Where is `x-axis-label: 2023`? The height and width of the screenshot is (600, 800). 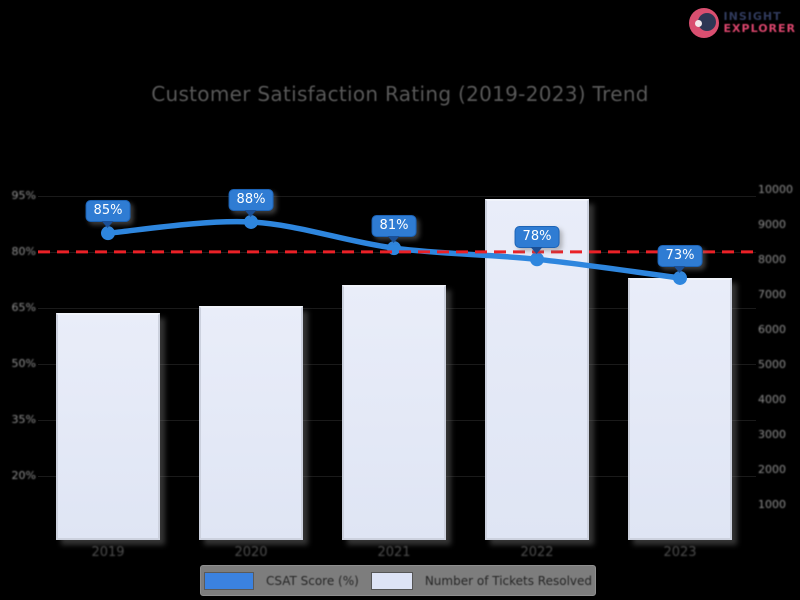
x-axis-label: 2023 is located at coordinates (680, 552).